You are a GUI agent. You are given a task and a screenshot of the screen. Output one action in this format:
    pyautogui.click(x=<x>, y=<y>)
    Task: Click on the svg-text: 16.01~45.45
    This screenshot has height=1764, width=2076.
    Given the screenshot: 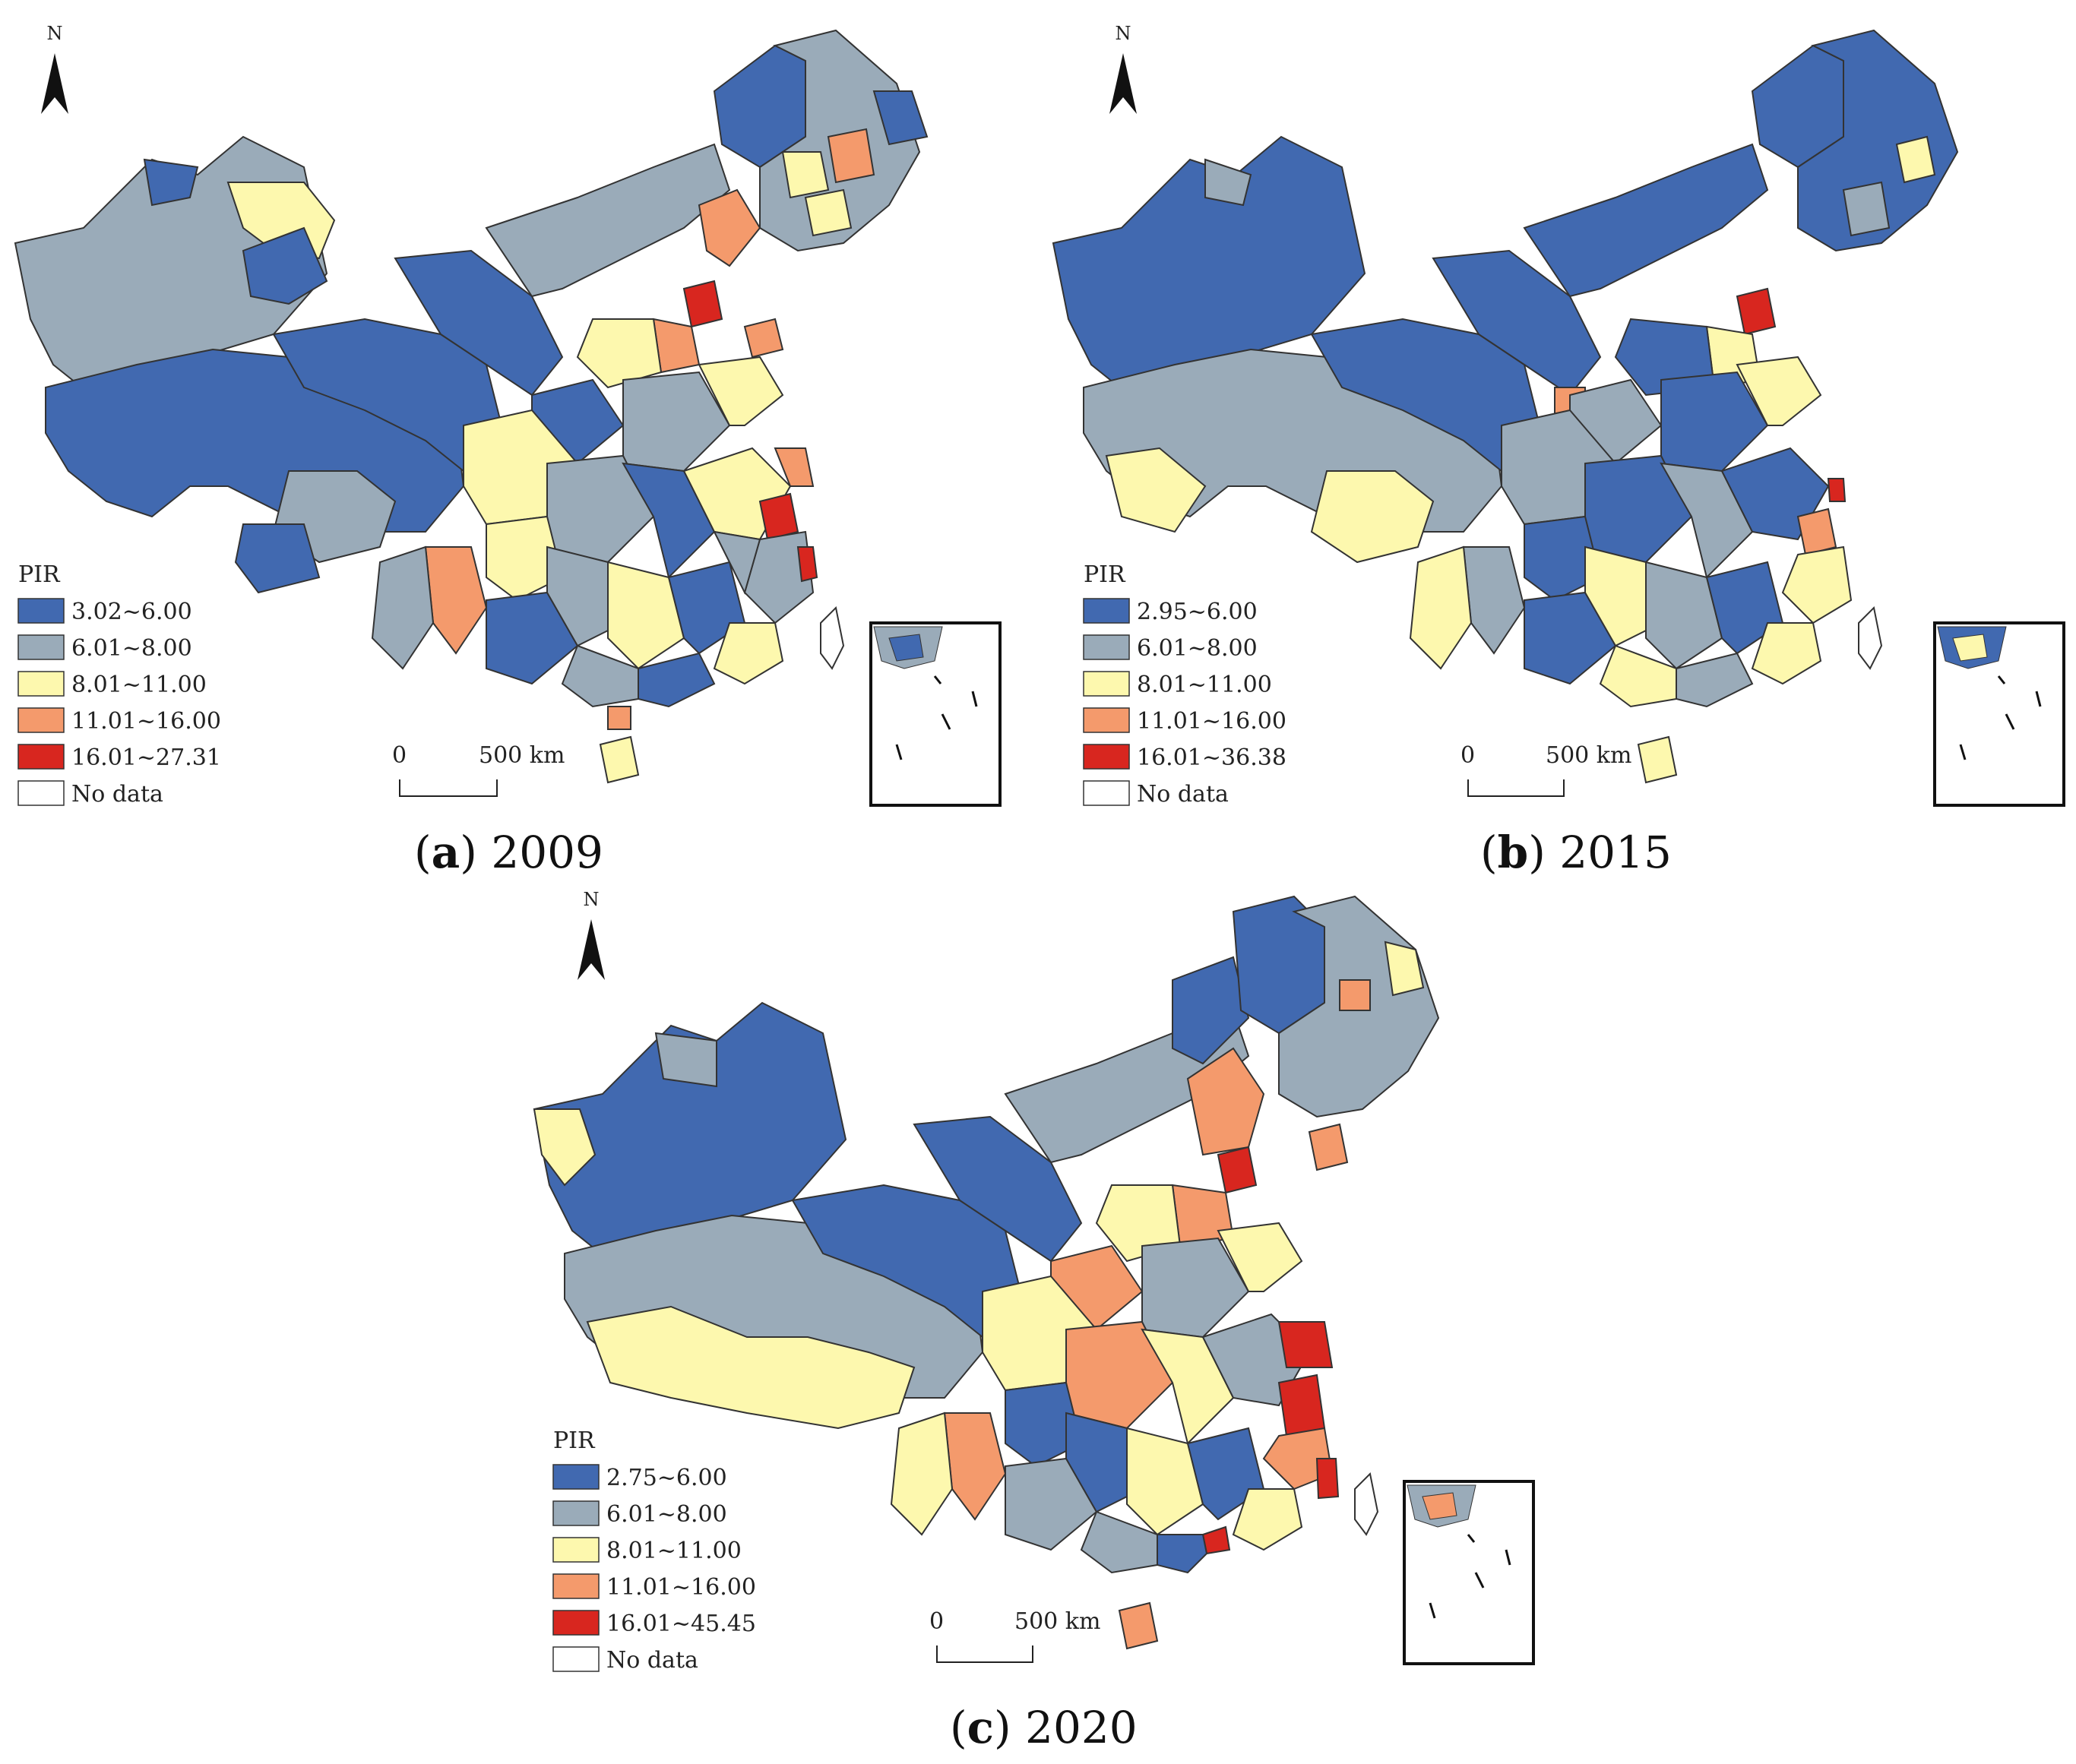 What is the action you would take?
    pyautogui.click(x=681, y=1624)
    